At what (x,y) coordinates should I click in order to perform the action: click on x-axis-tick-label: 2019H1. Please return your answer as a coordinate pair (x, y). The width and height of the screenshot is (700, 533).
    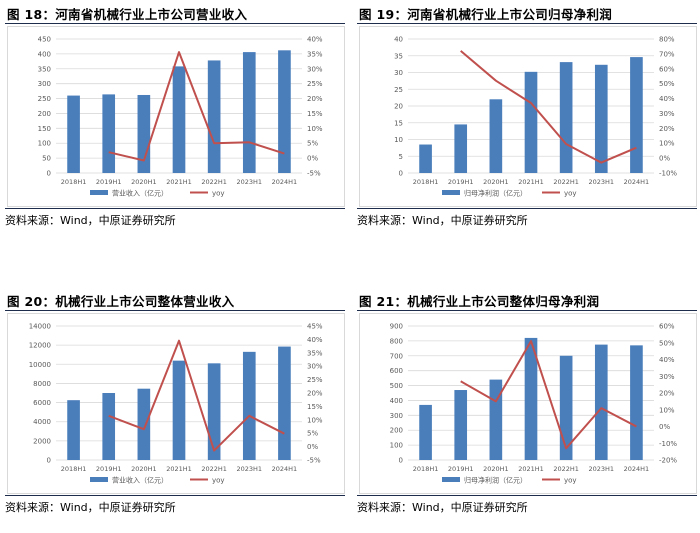
    Looking at the image, I should click on (109, 182).